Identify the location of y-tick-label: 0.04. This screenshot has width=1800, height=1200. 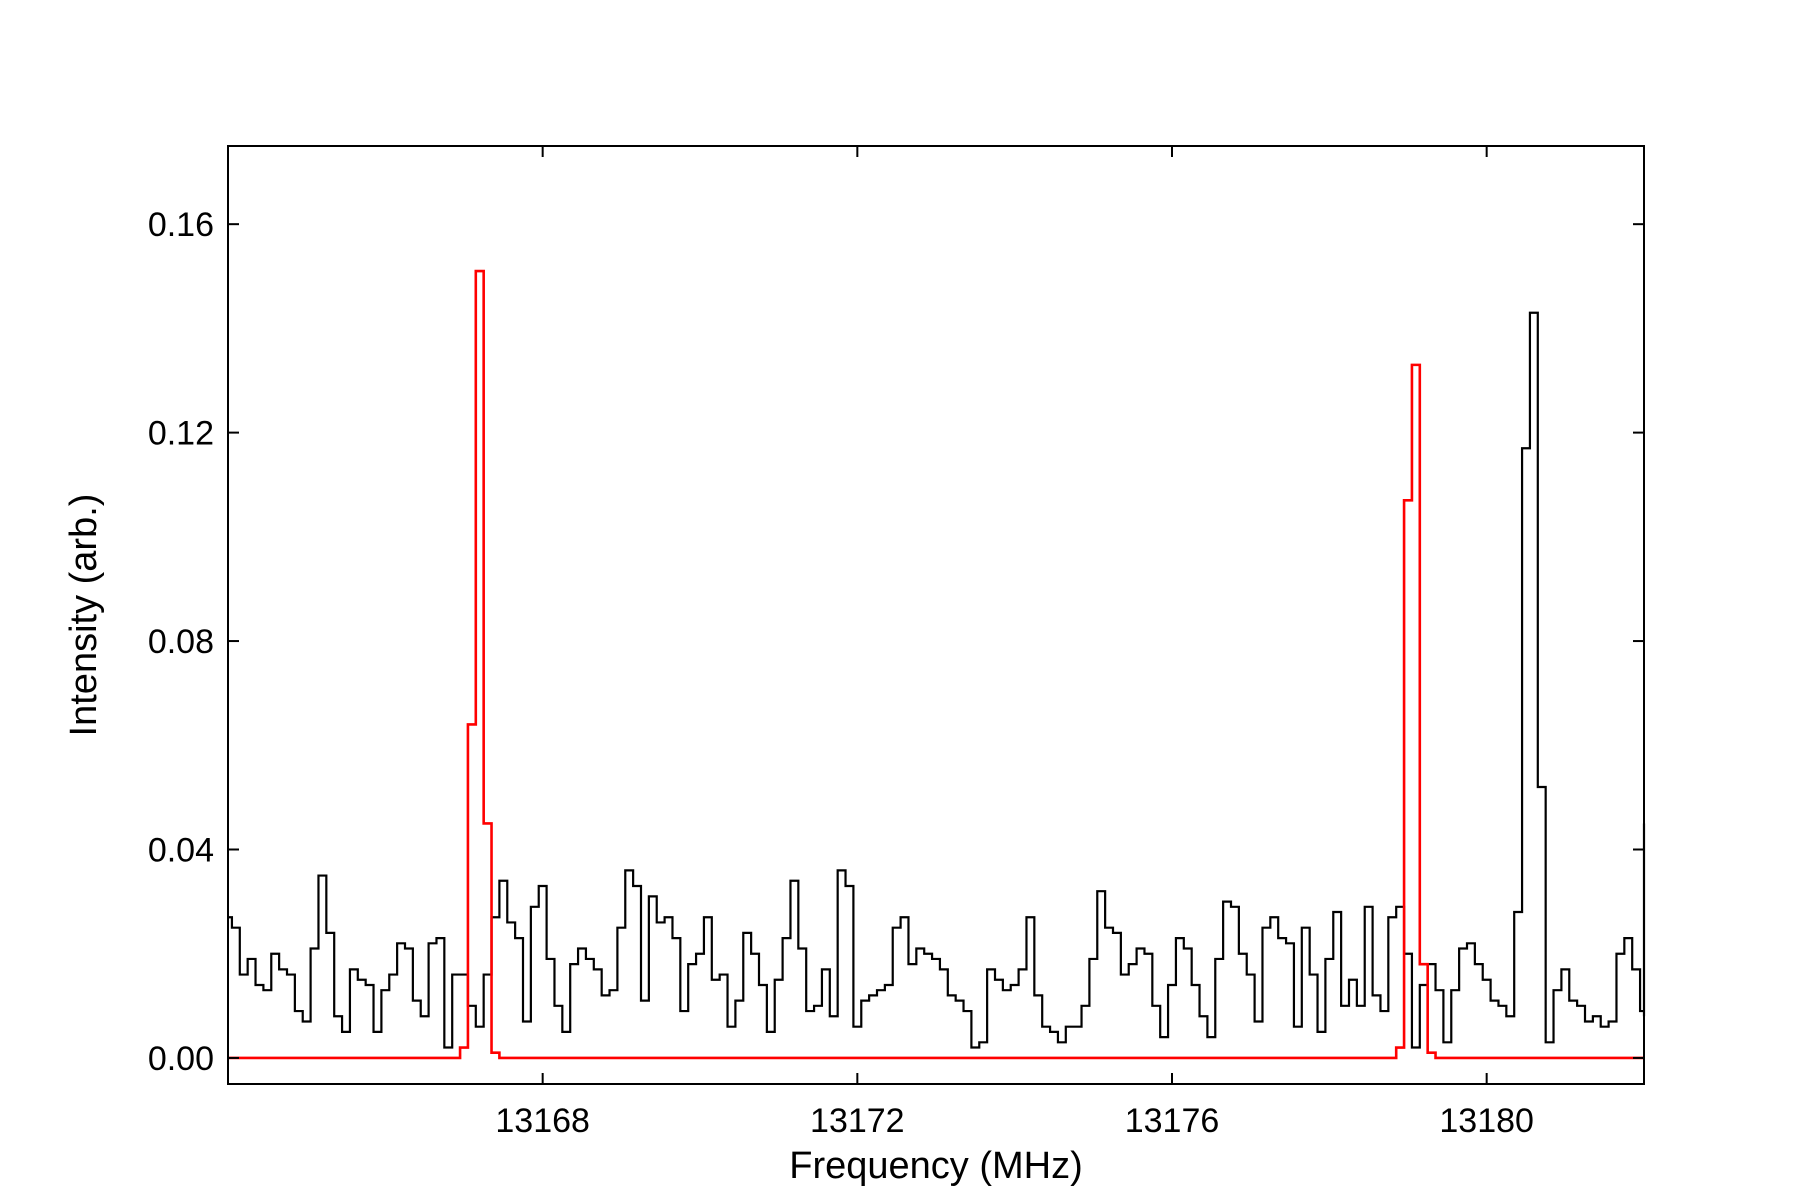
(181, 851).